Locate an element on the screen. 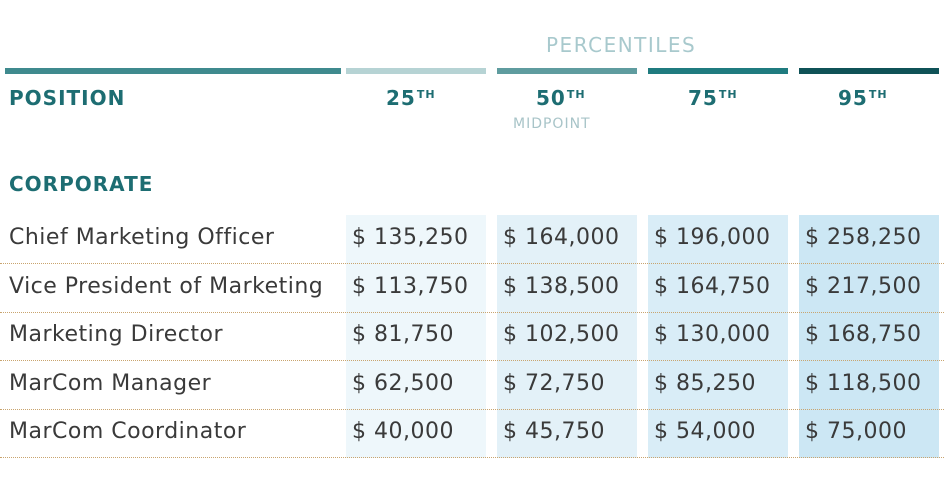 The height and width of the screenshot is (499, 944). col-header-95th: 95TH is located at coordinates (863, 98).